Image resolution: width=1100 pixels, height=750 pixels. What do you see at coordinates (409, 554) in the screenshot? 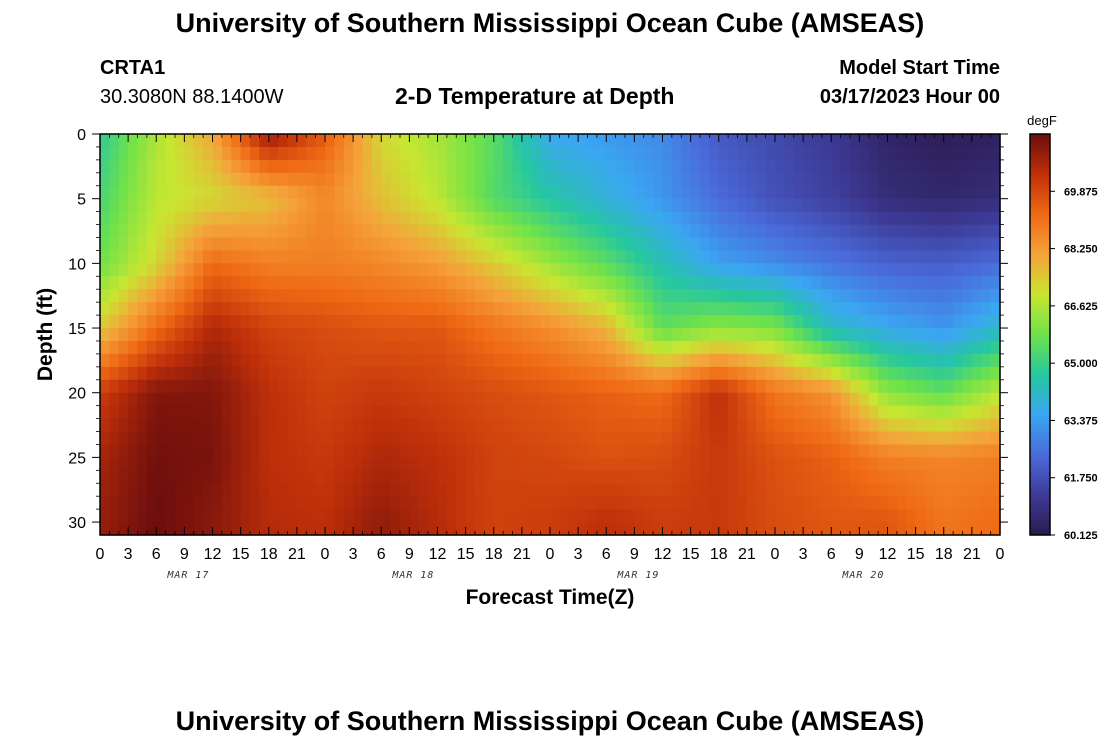
I see `x-tick-label: 9` at bounding box center [409, 554].